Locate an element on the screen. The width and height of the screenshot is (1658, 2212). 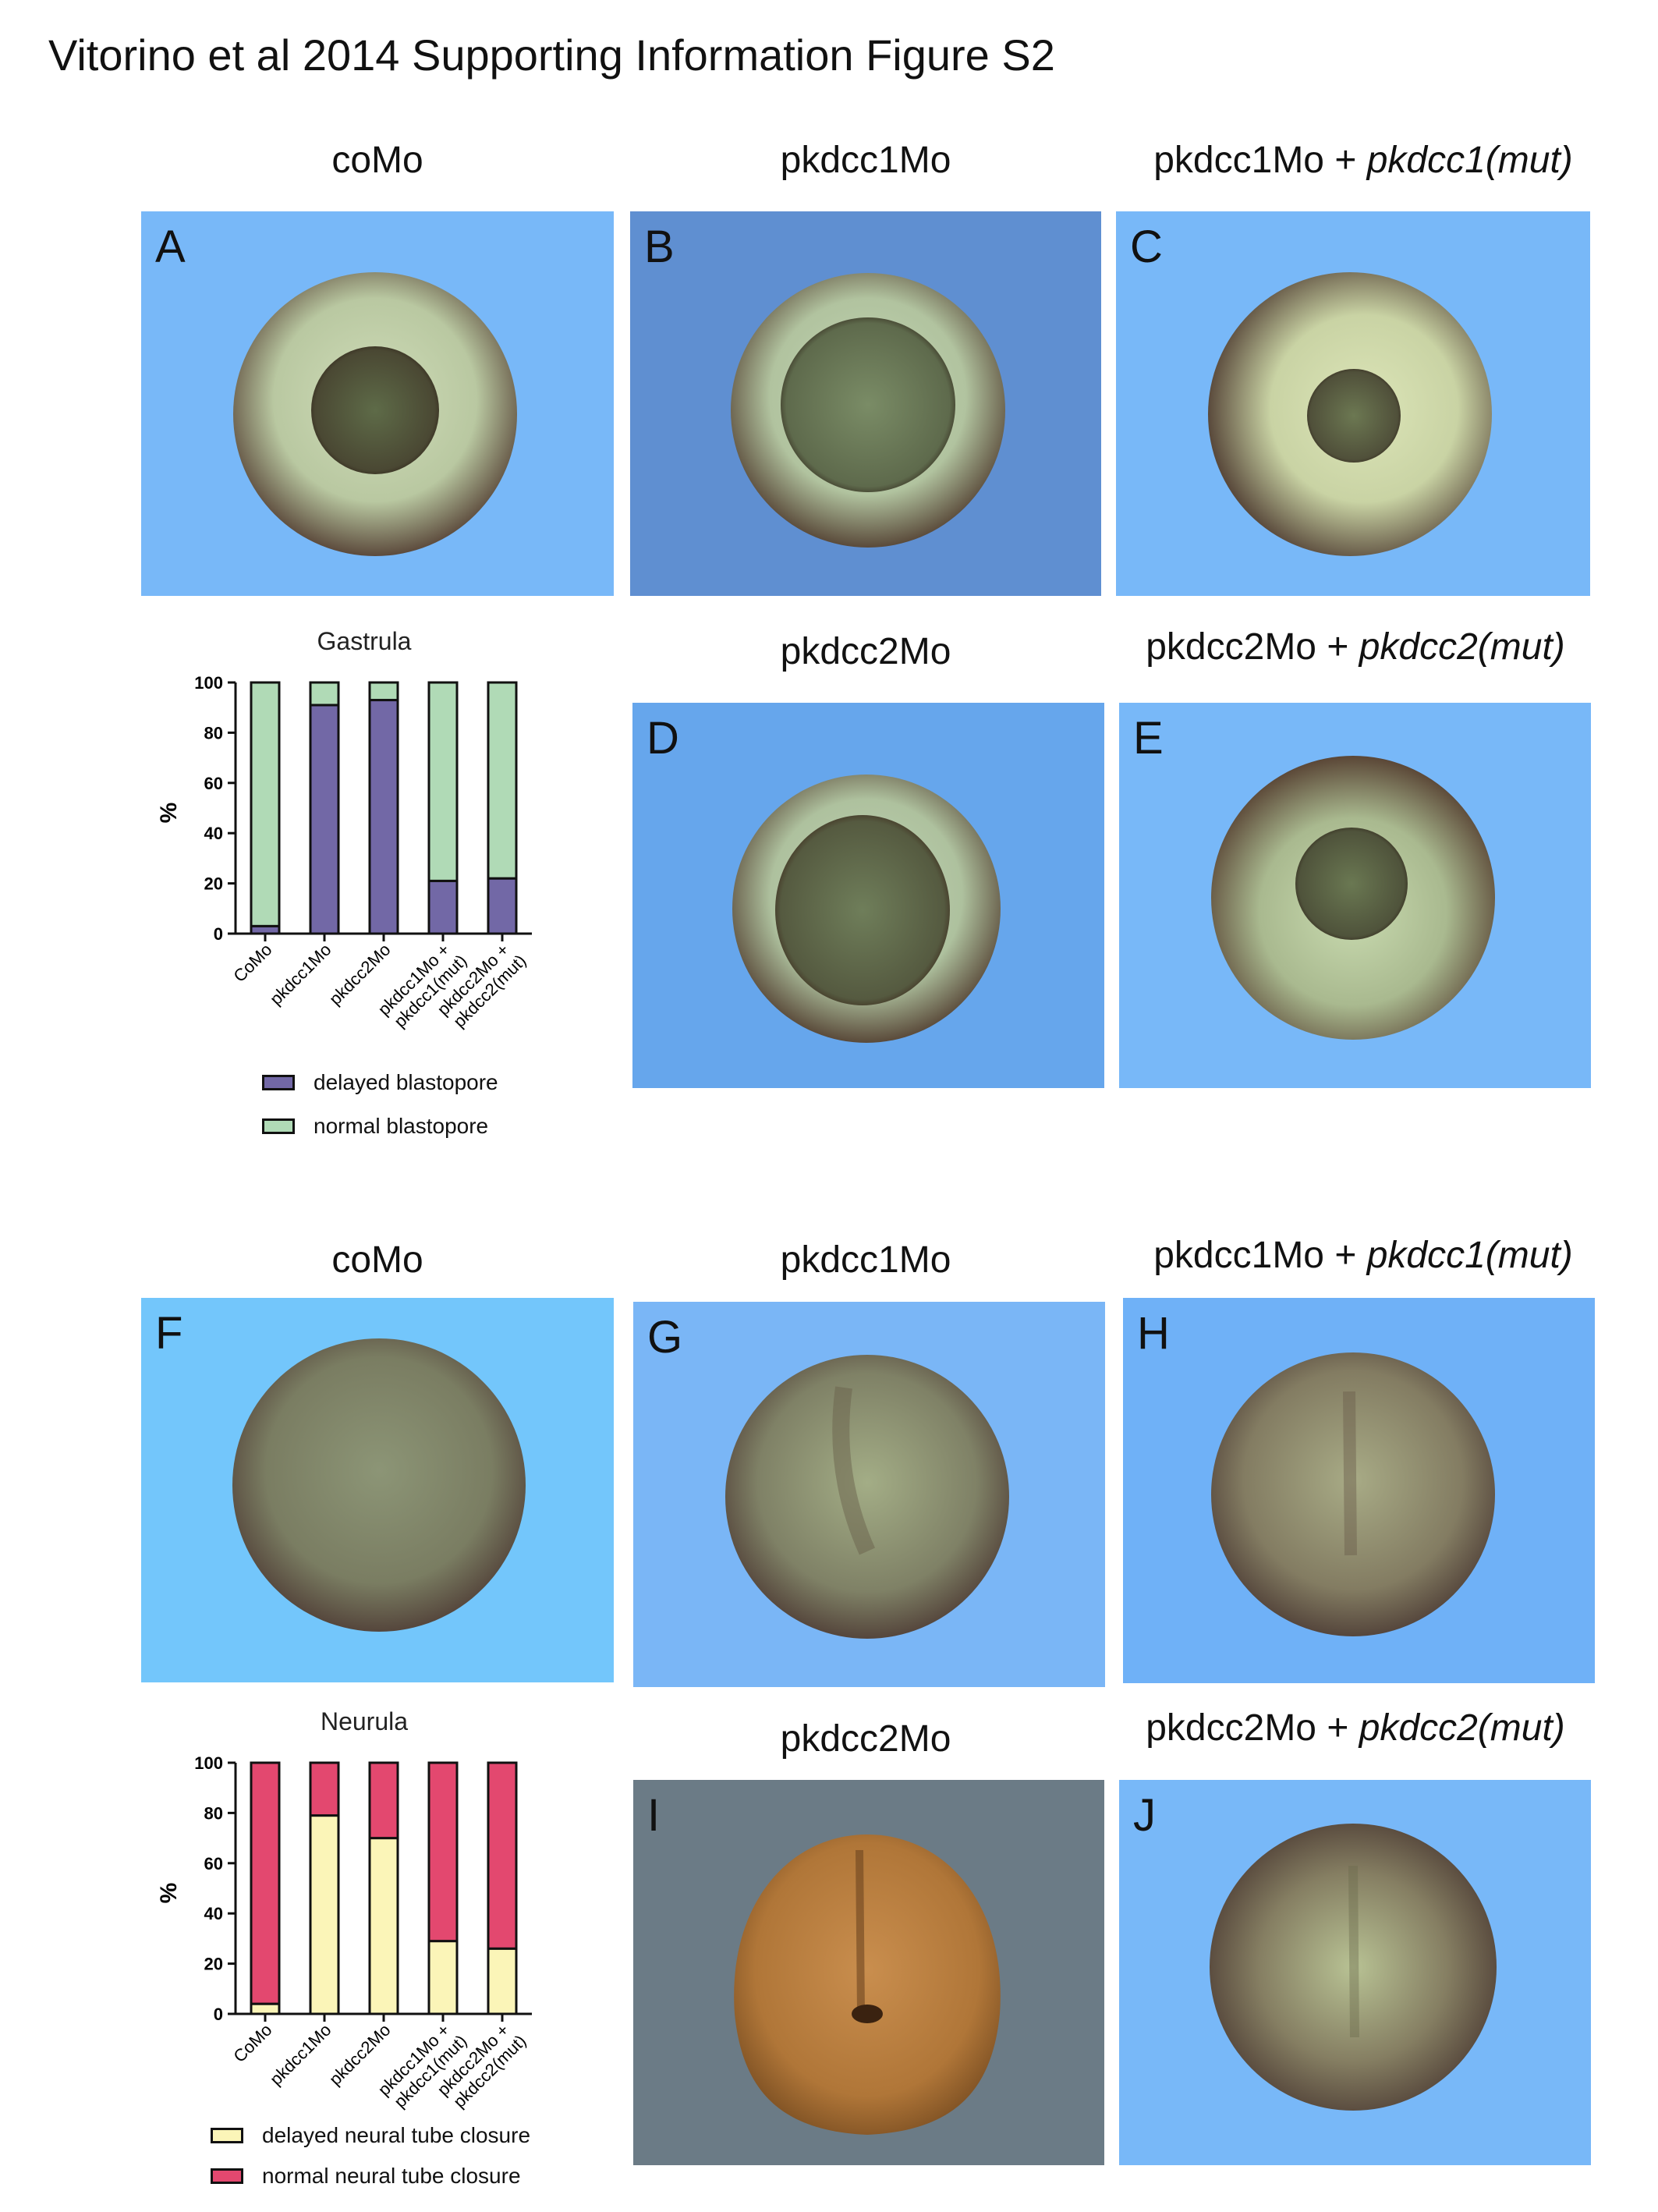
label-pkdcc1Mo-top: pkdcc1Mo is located at coordinates (865, 160).